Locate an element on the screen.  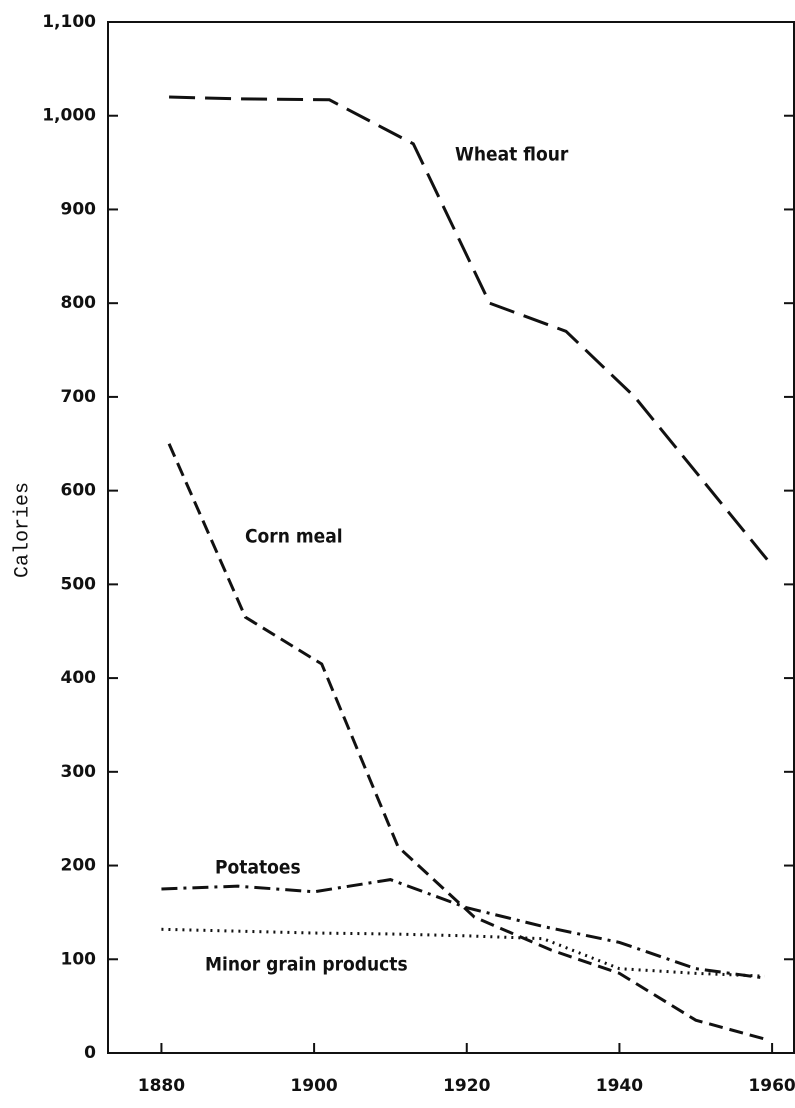
y-tick-label: 700 is located at coordinates (79, 397).